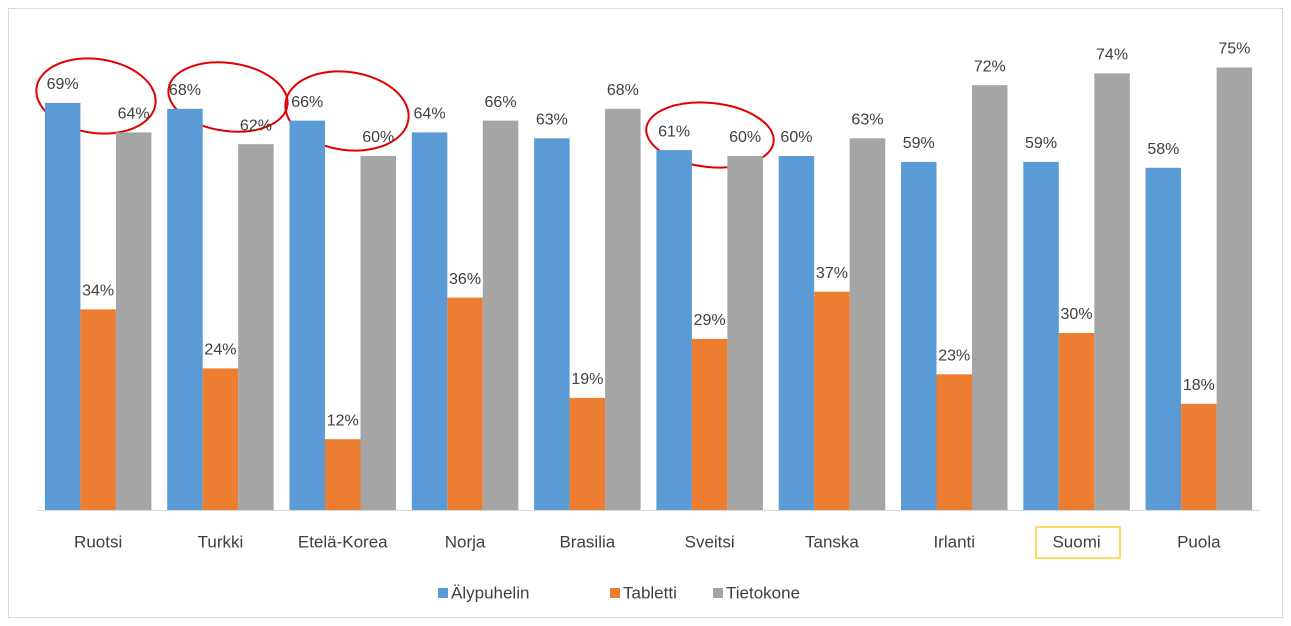 Image resolution: width=1291 pixels, height=626 pixels. What do you see at coordinates (220, 350) in the screenshot?
I see `data-label: 24%` at bounding box center [220, 350].